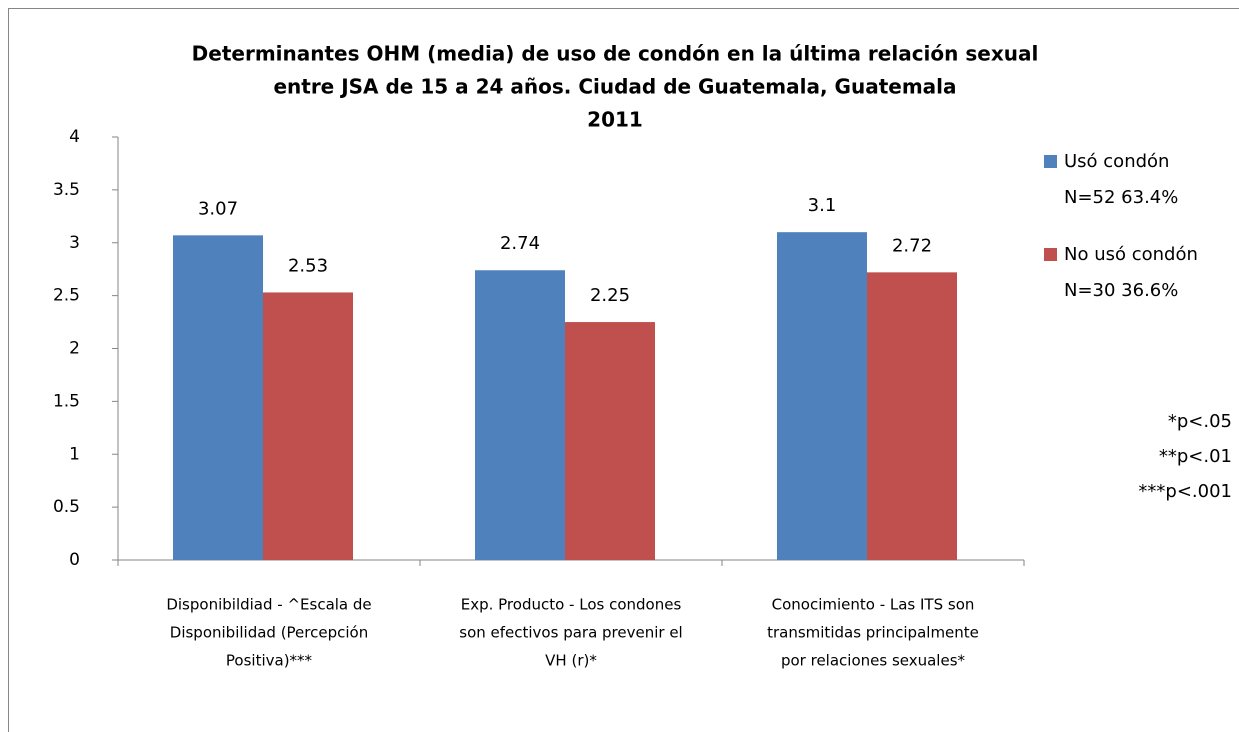 This screenshot has width=1239, height=732. Describe the element at coordinates (571, 605) in the screenshot. I see `x-tick-label: Exp. Producto - Los condones` at that location.